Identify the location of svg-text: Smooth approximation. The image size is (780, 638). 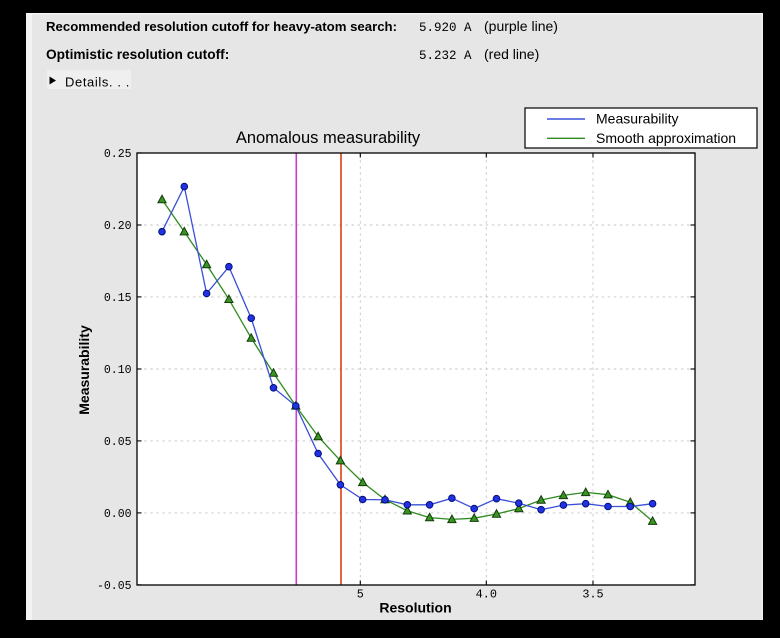
(666, 138).